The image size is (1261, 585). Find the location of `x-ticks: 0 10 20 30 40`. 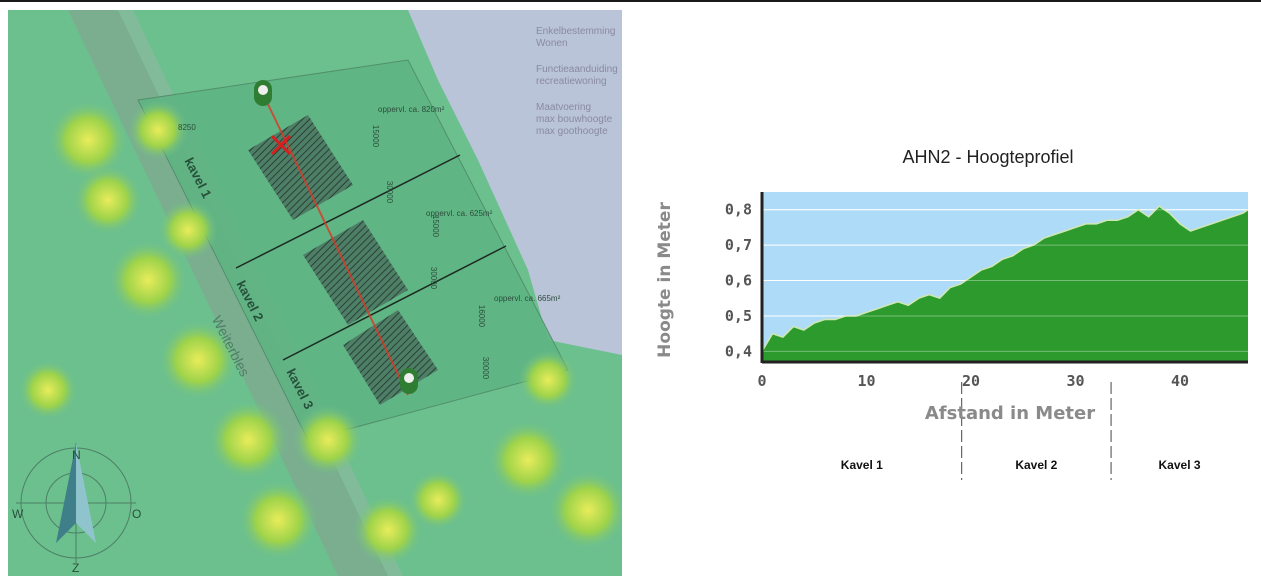

x-ticks: 0 10 20 30 40 is located at coordinates (973, 381).